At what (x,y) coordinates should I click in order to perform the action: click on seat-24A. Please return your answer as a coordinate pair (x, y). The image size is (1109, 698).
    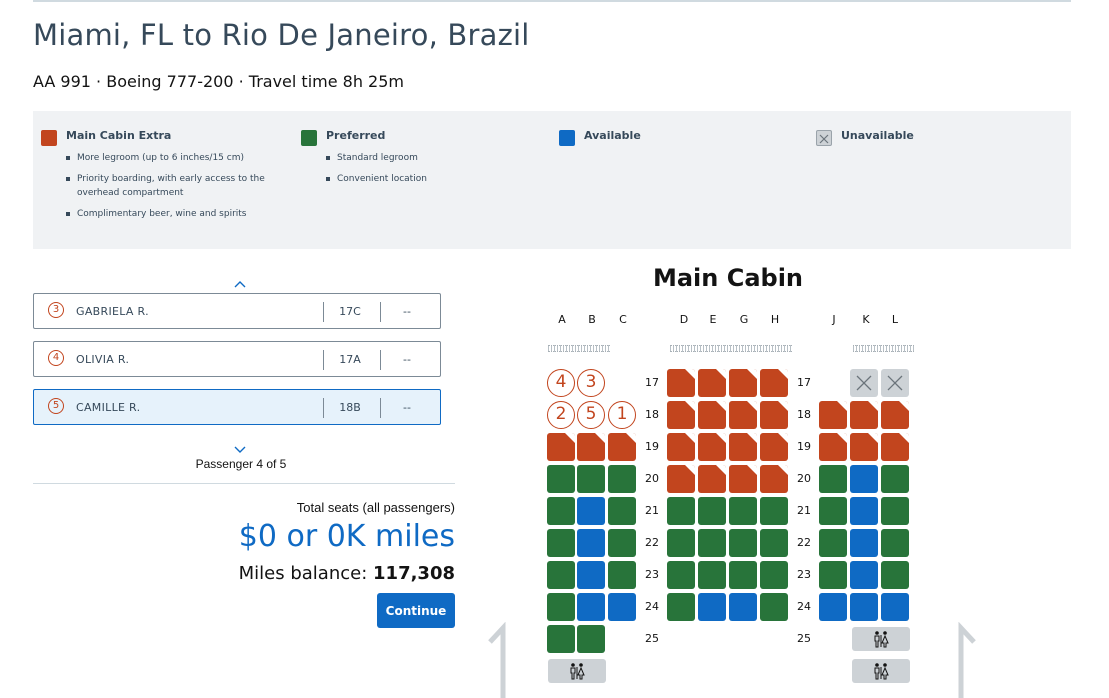
    Looking at the image, I should click on (561, 607).